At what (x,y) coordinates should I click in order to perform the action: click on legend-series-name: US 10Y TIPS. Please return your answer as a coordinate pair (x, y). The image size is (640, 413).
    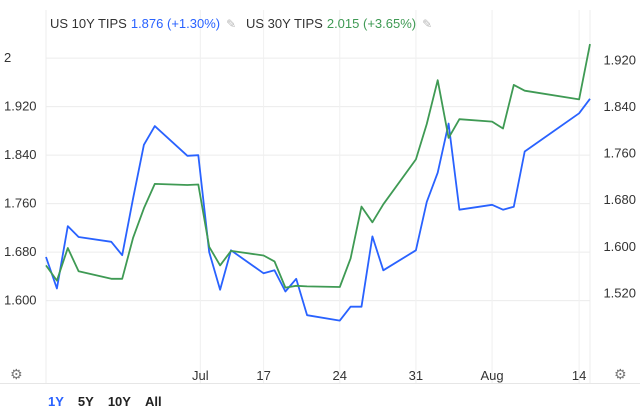
    Looking at the image, I should click on (88, 23).